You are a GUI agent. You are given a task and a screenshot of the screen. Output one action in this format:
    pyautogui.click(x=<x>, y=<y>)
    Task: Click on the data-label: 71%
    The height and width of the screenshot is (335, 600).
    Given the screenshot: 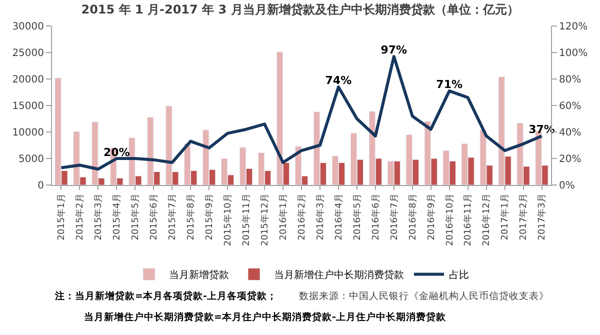 What is the action you would take?
    pyautogui.click(x=449, y=85)
    